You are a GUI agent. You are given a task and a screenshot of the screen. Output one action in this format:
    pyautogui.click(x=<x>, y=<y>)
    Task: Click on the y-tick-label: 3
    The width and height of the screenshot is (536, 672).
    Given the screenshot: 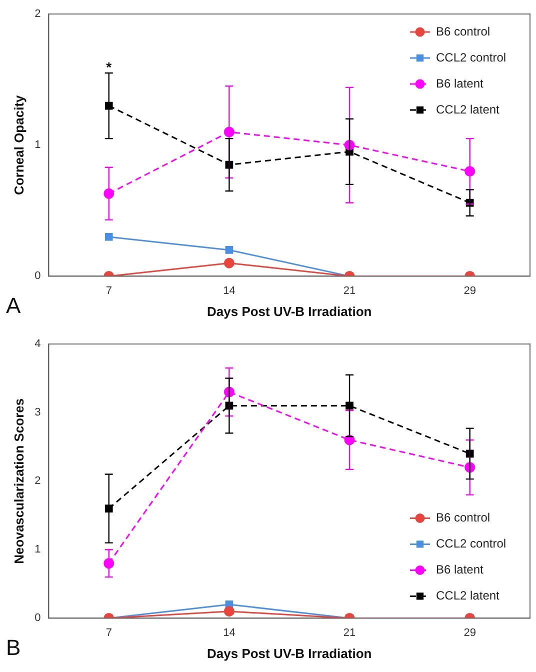 What is the action you would take?
    pyautogui.click(x=37, y=412)
    